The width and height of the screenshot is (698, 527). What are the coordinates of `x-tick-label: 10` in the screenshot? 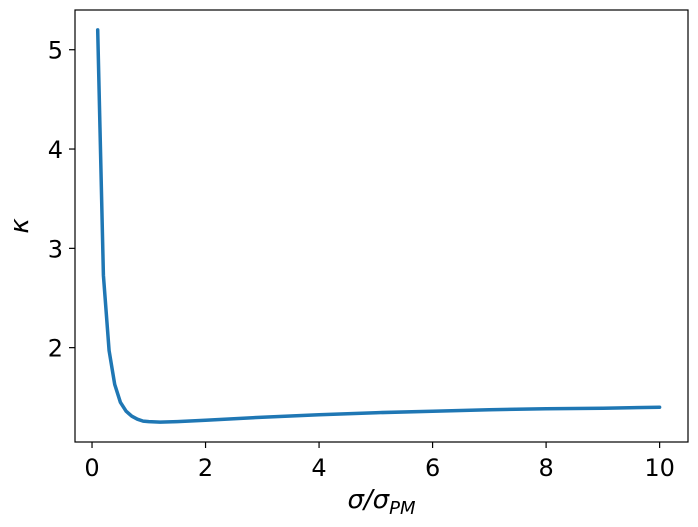 It's located at (659, 468).